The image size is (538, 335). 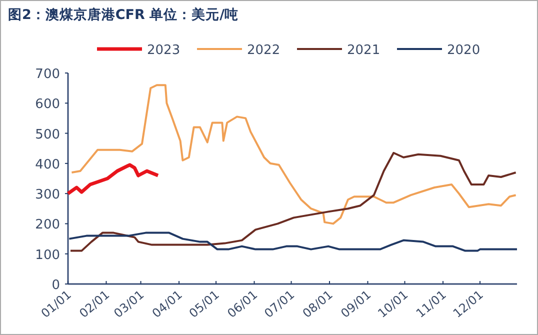 I want to click on y-tick-label: 600, so click(x=47, y=104).